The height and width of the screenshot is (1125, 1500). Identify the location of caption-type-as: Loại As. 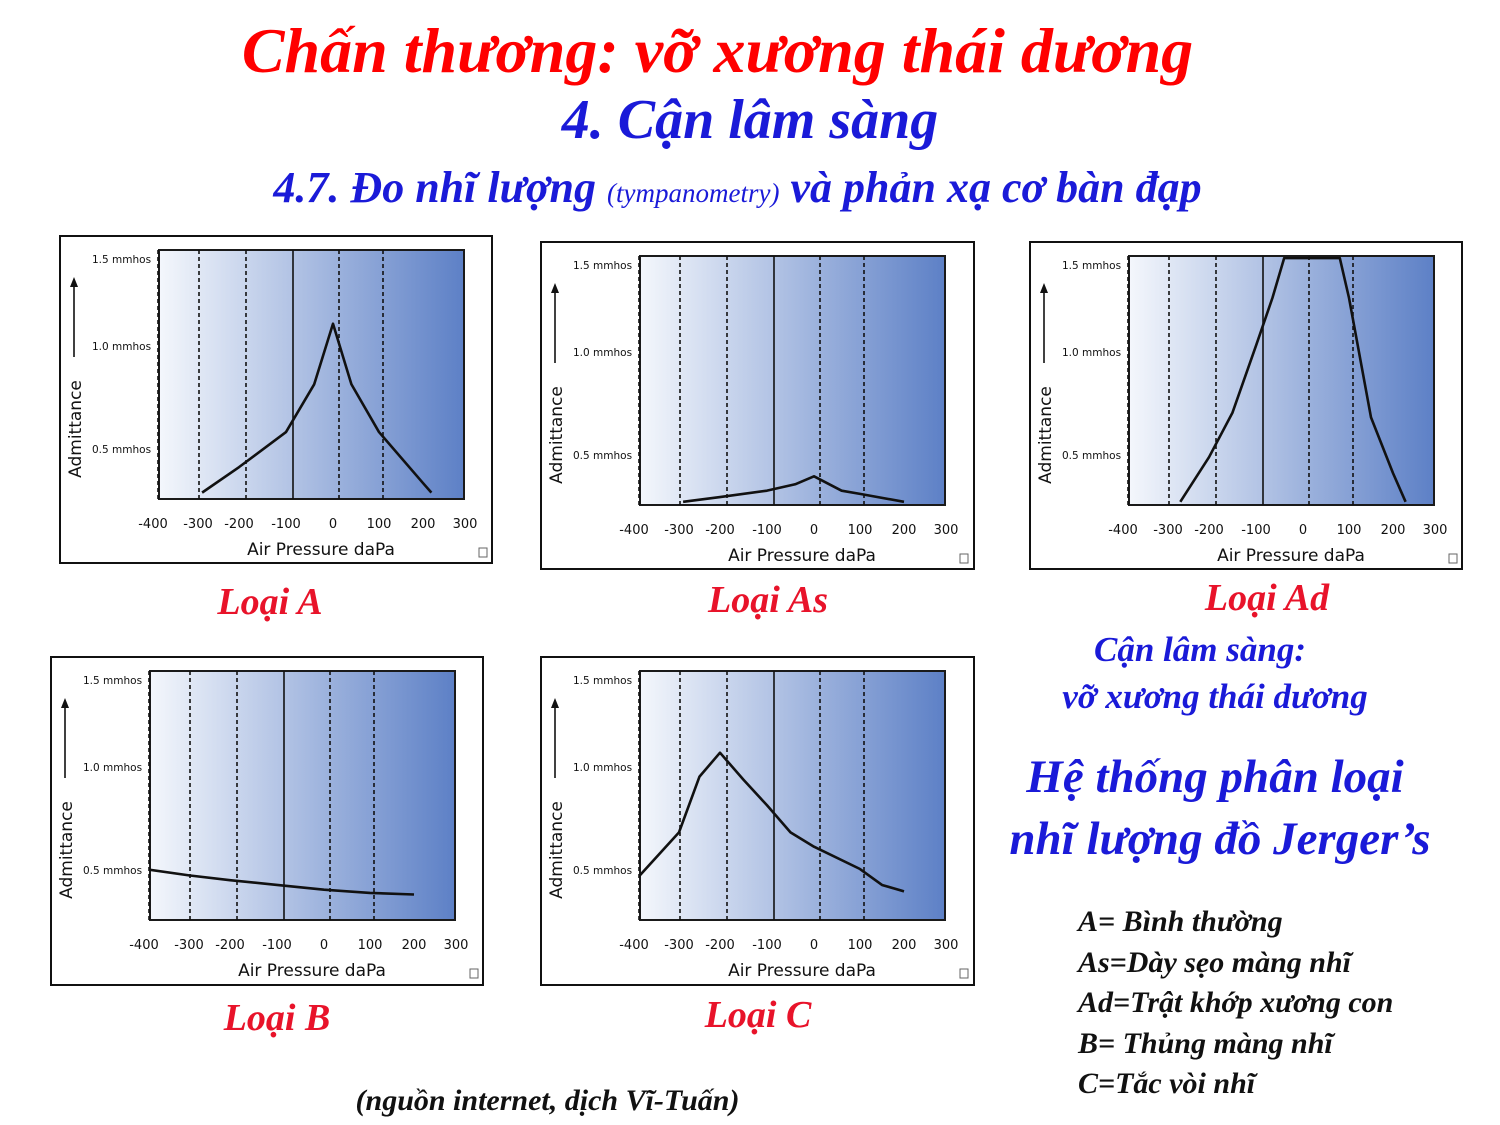
(768, 600).